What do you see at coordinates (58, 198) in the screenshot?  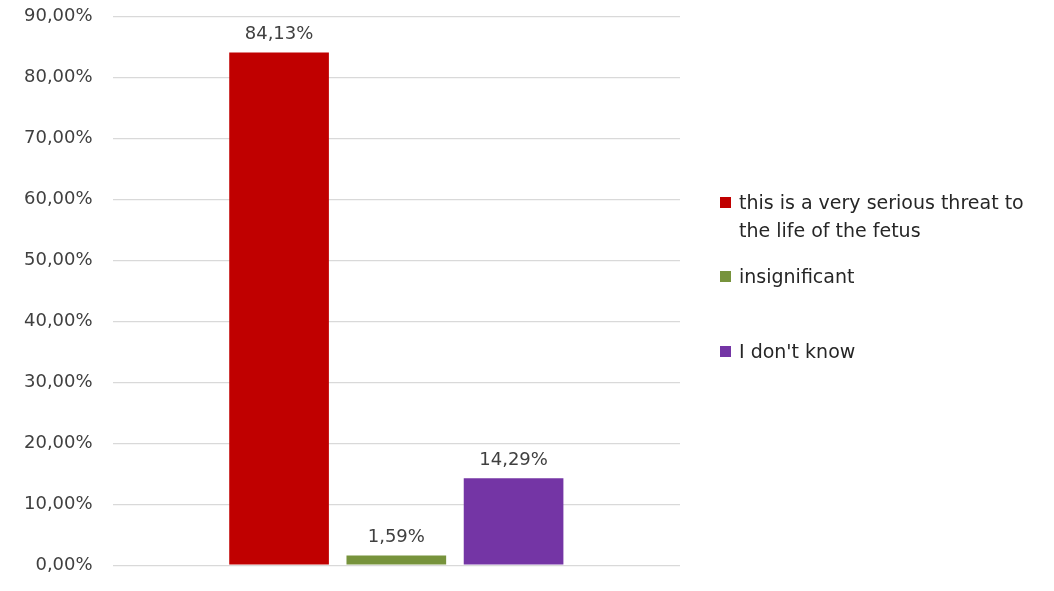 I see `y-tick-label: 60,00%` at bounding box center [58, 198].